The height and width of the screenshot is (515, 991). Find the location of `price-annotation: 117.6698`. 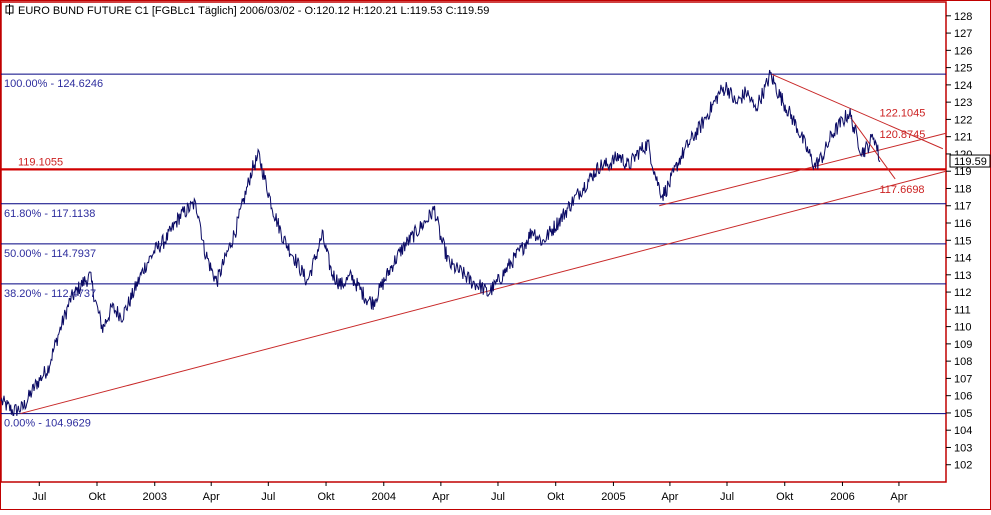

price-annotation: 117.6698 is located at coordinates (901, 190).